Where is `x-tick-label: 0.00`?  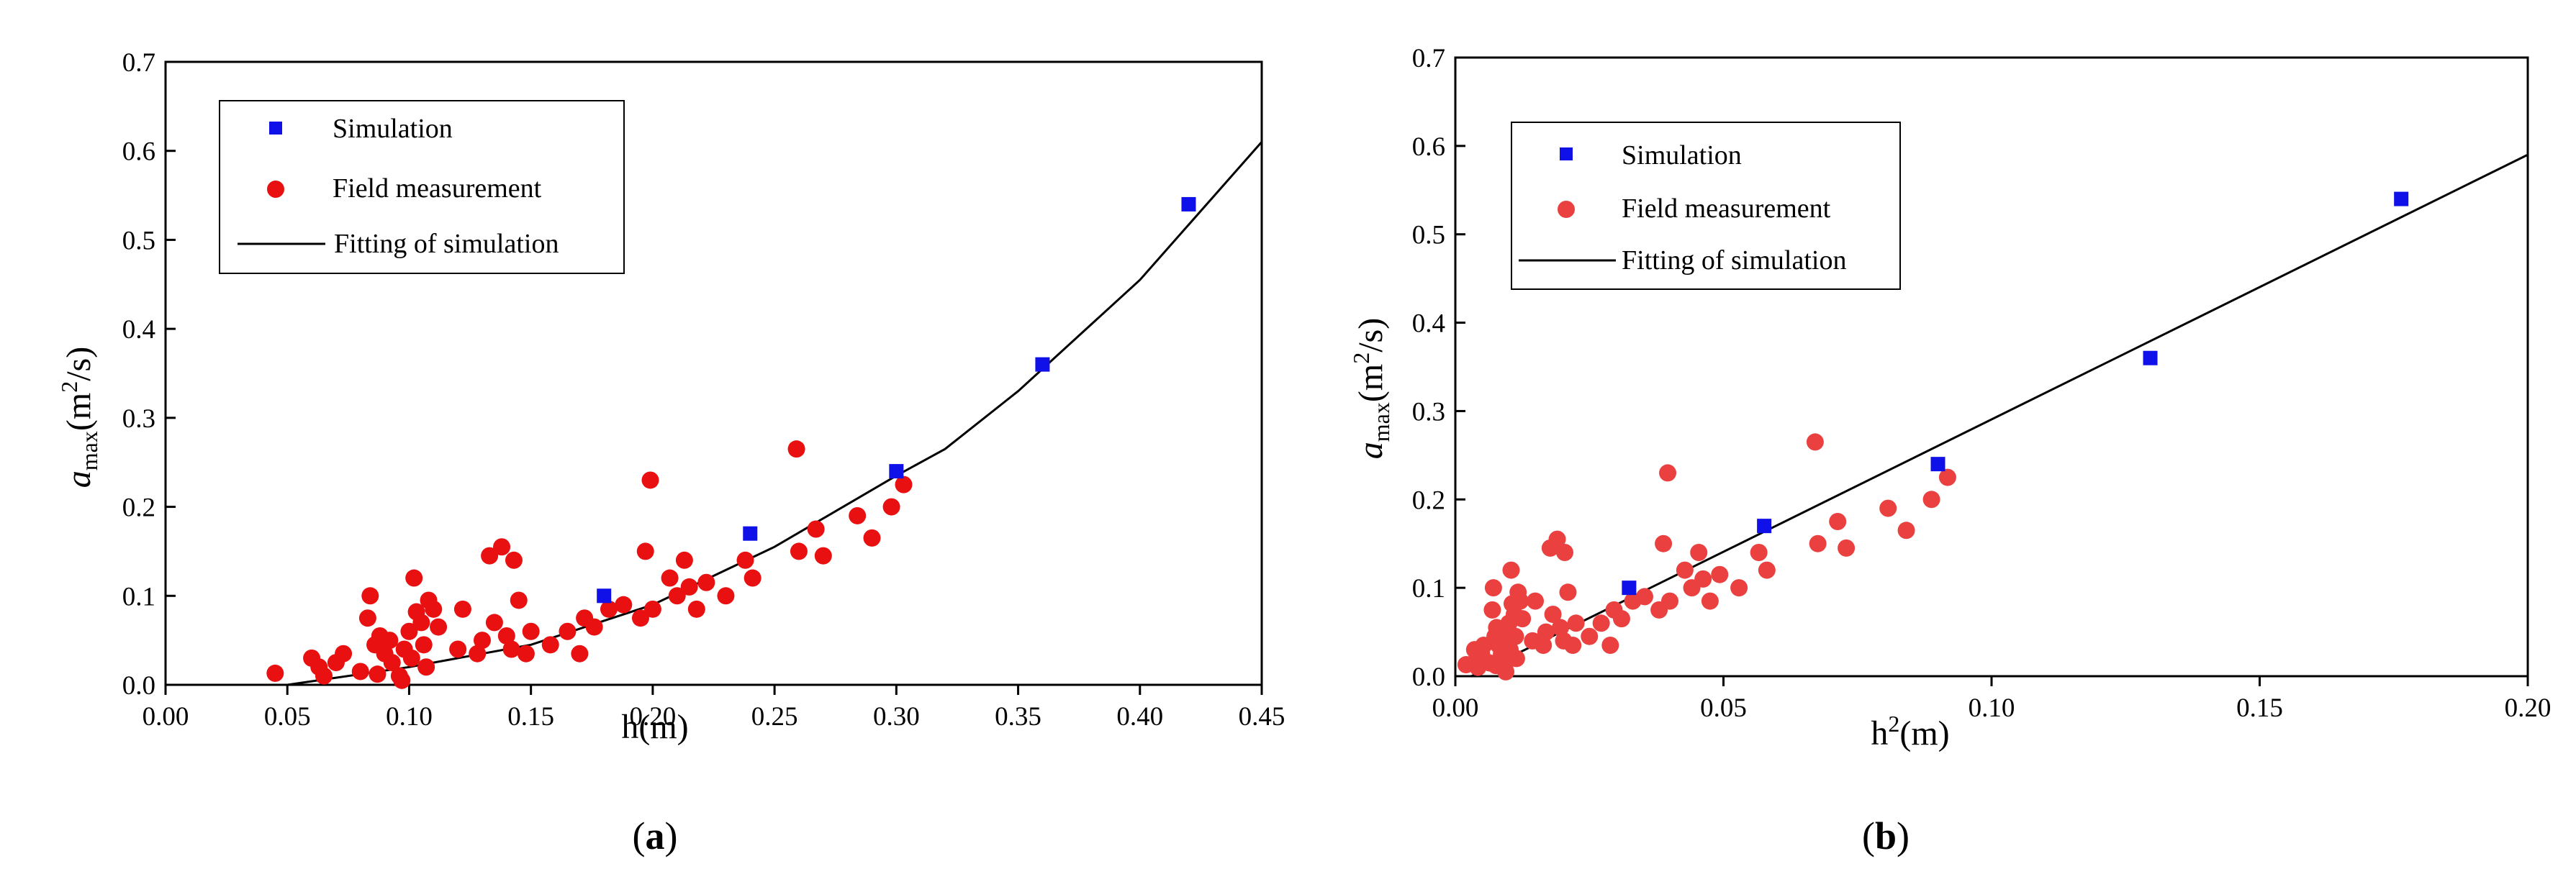 x-tick-label: 0.00 is located at coordinates (1455, 708).